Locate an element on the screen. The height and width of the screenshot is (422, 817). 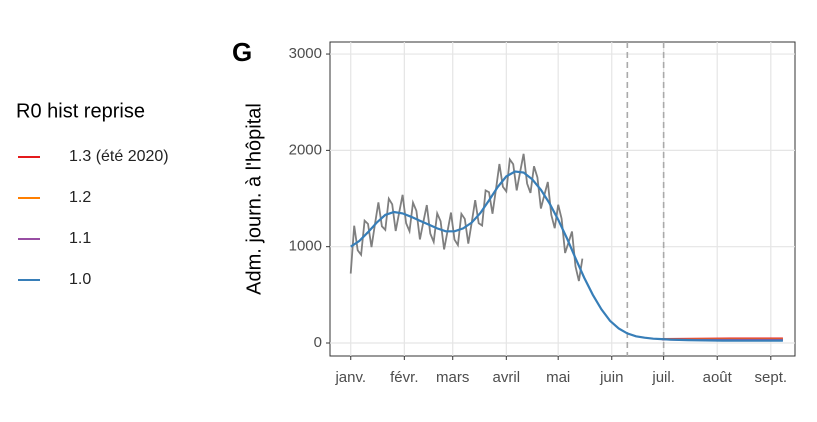
legend-label: 1.2 is located at coordinates (80, 197).